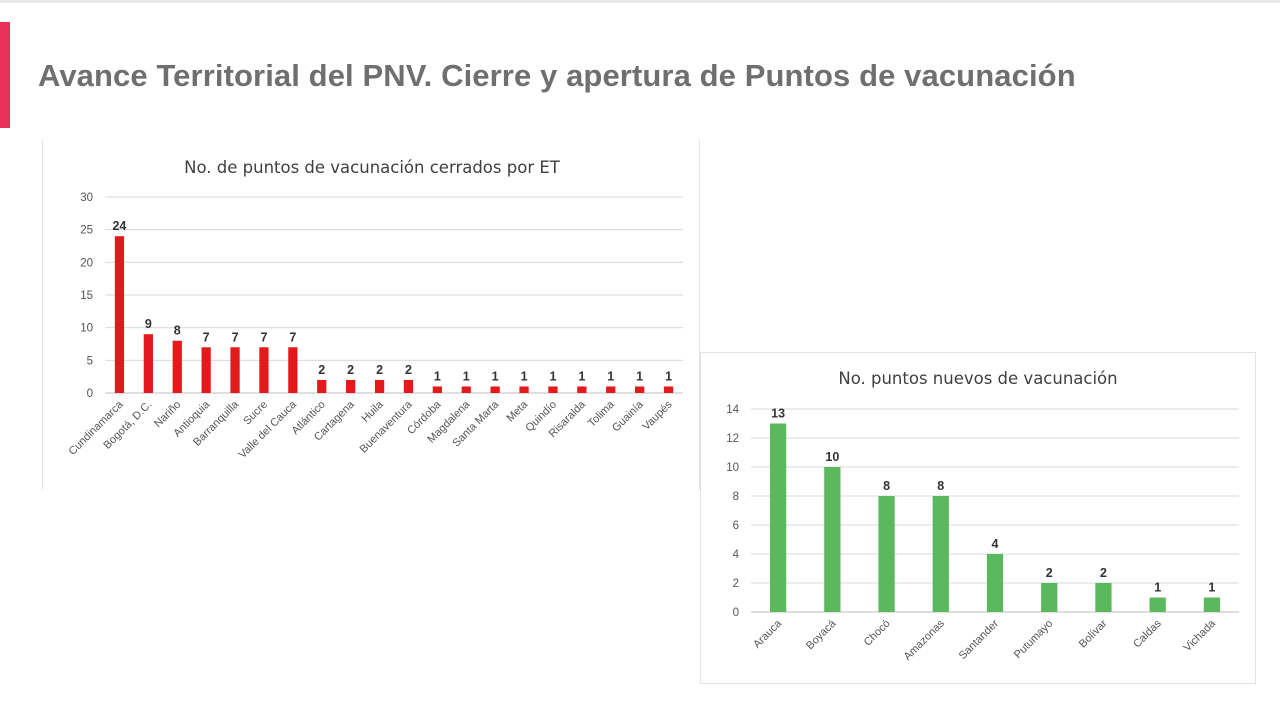 The width and height of the screenshot is (1280, 702). What do you see at coordinates (732, 410) in the screenshot?
I see `new-y-tick-label: 14` at bounding box center [732, 410].